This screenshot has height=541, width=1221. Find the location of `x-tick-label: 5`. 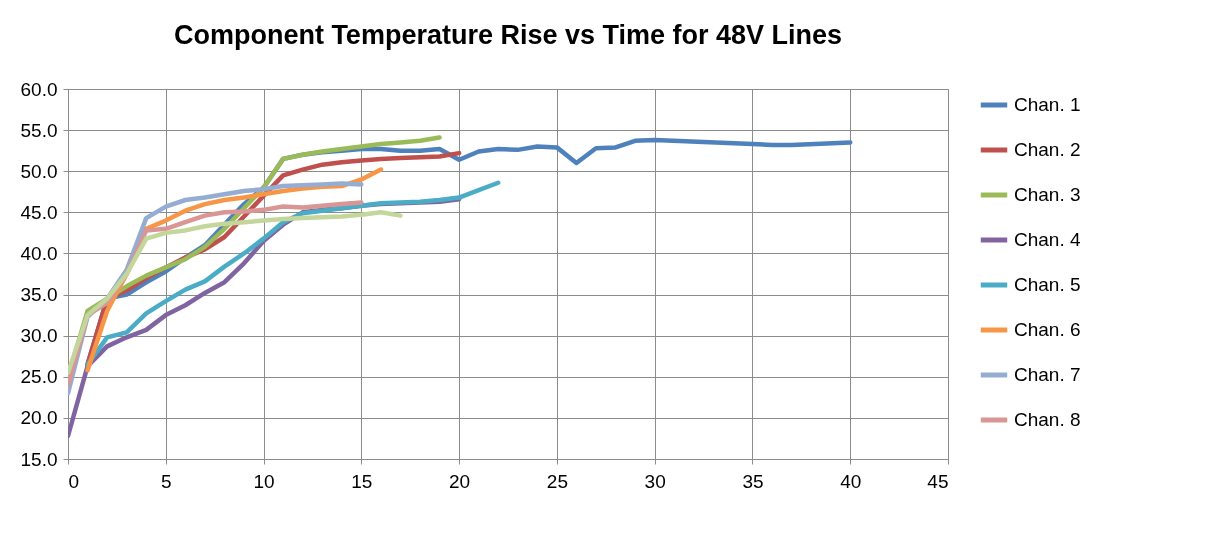

x-tick-label: 5 is located at coordinates (166, 481).